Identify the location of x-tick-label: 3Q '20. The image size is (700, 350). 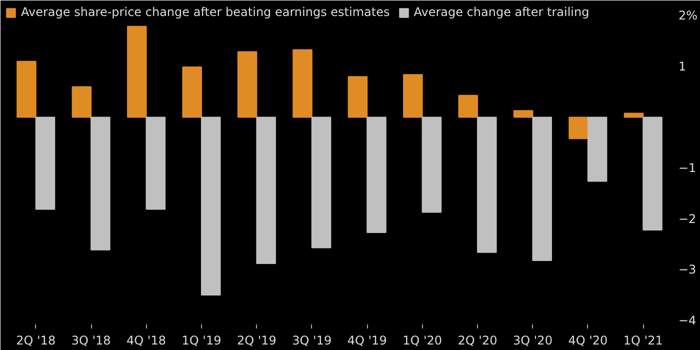
(532, 341).